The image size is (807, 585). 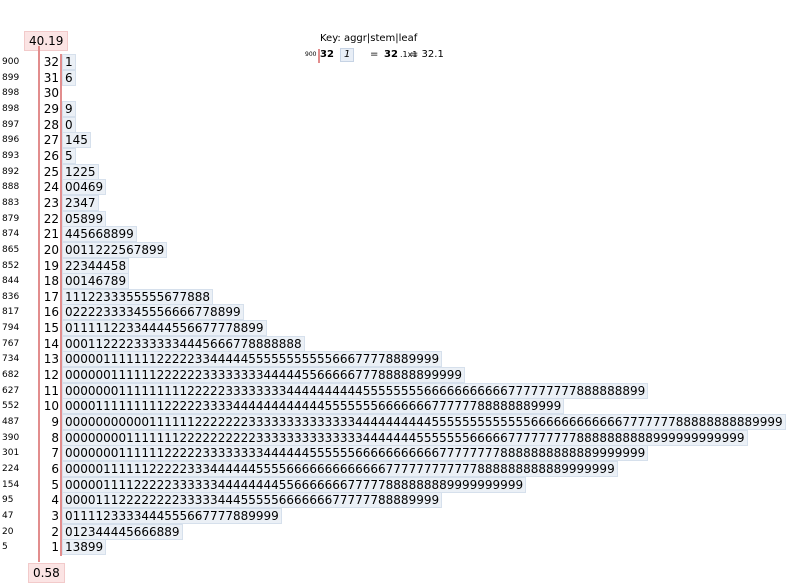 What do you see at coordinates (183, 343) in the screenshot?
I see `leaf-values: 0001122223333334445666778888888` at bounding box center [183, 343].